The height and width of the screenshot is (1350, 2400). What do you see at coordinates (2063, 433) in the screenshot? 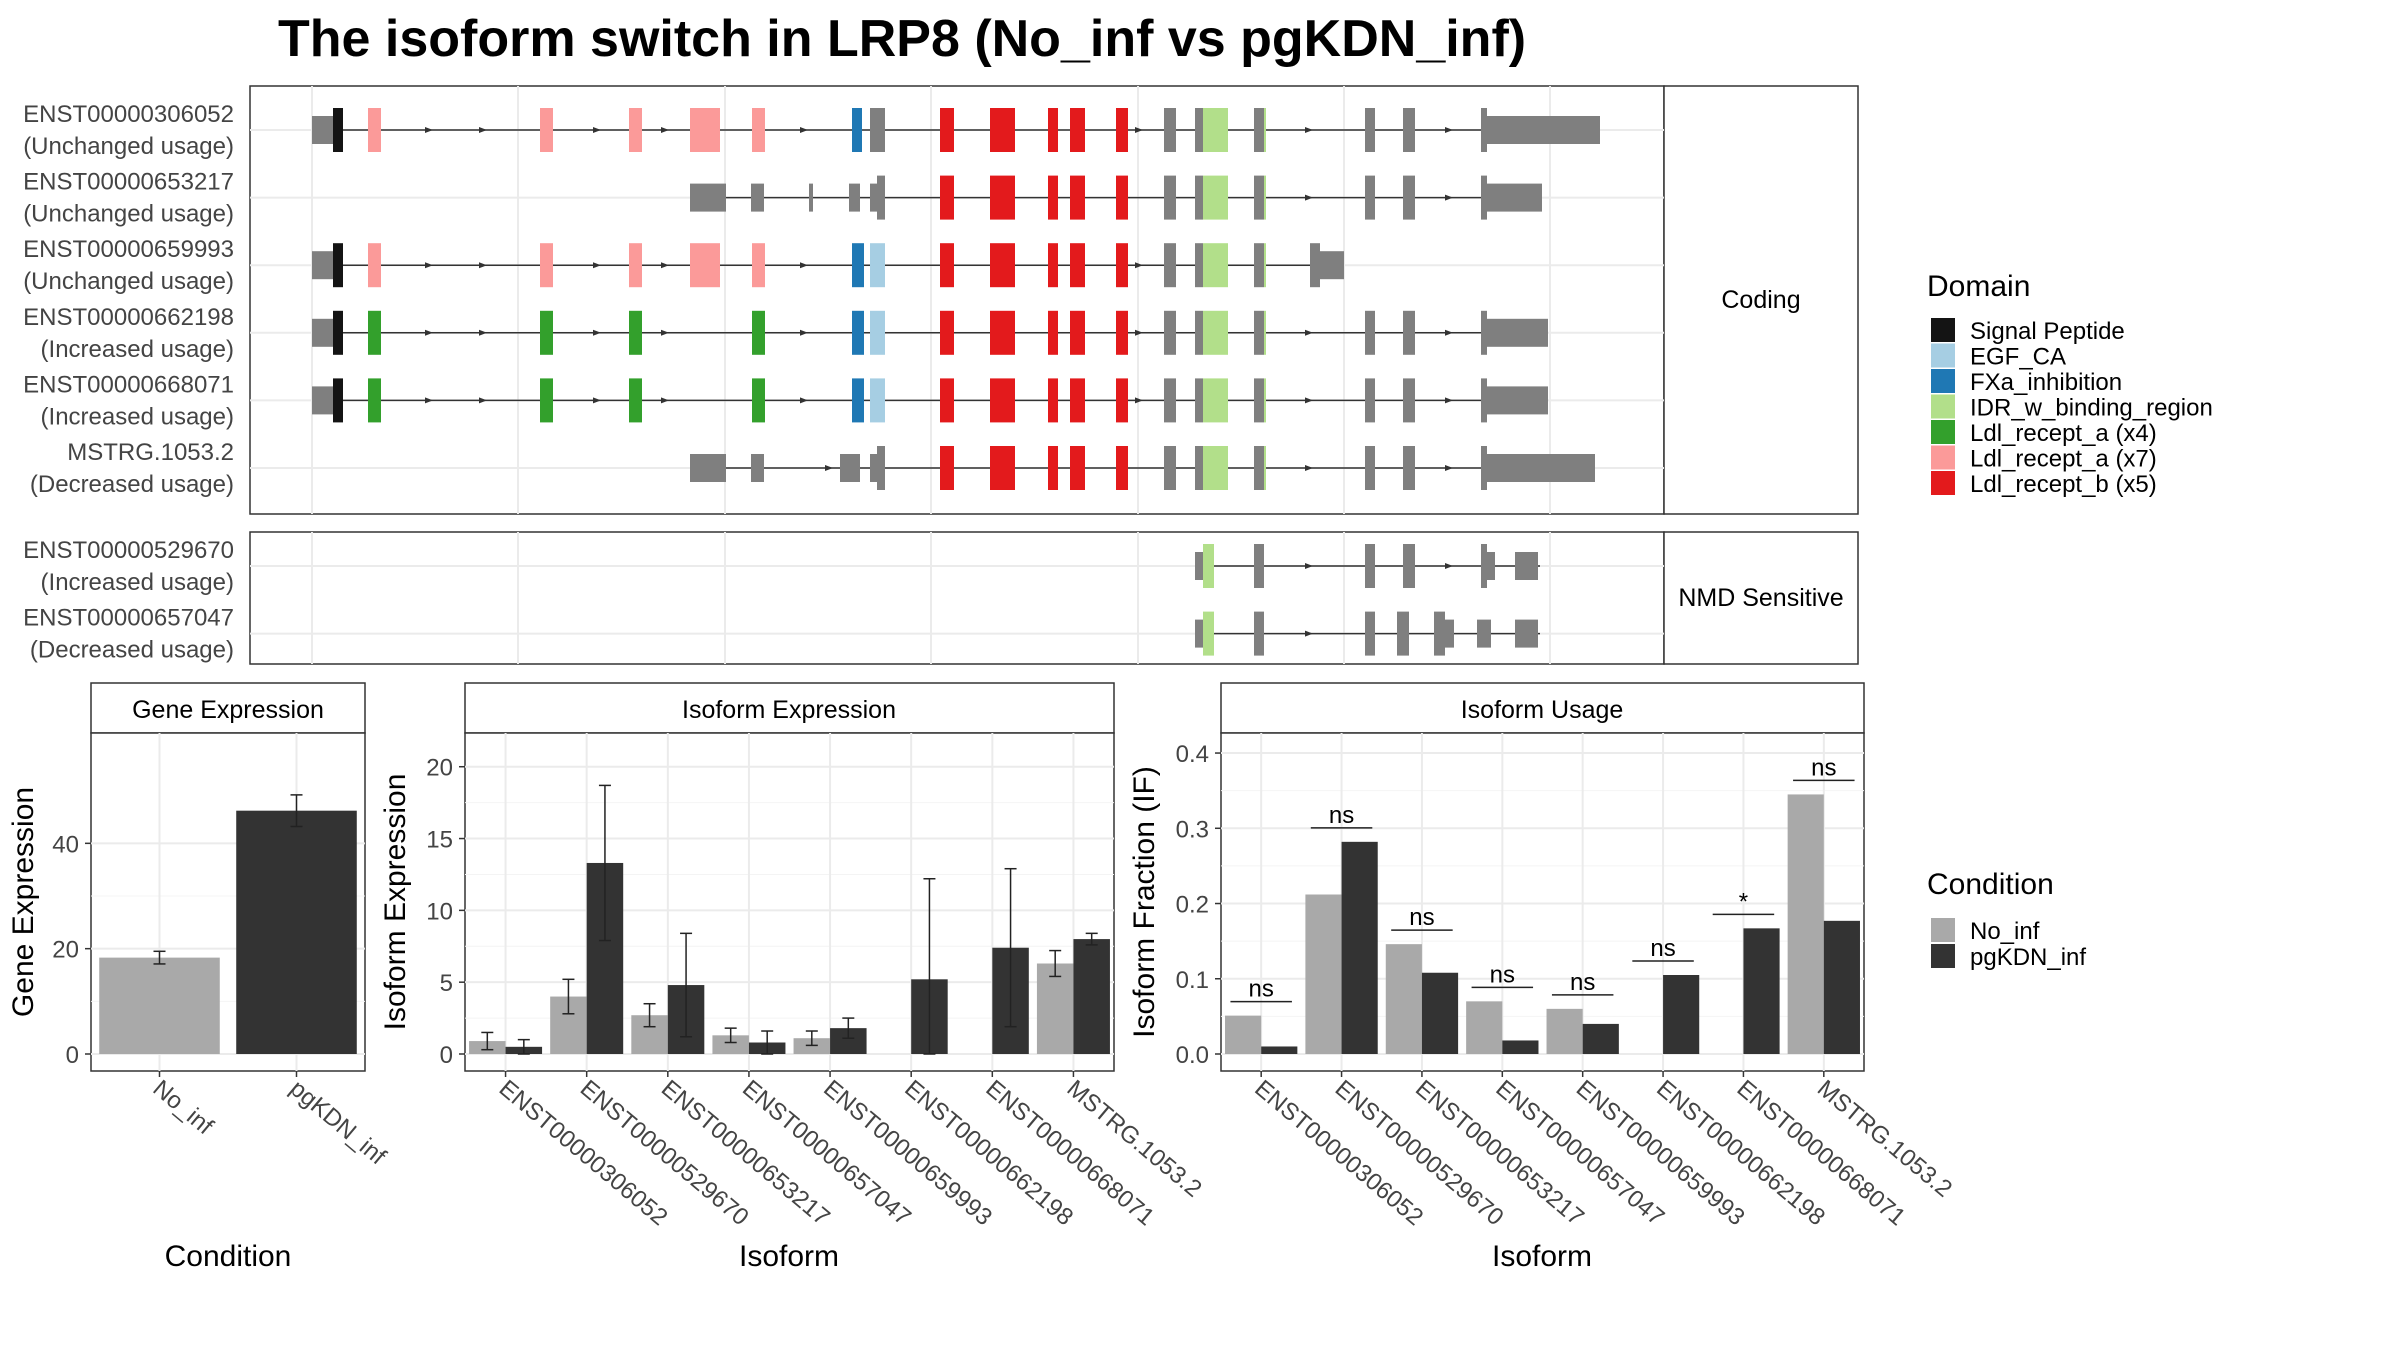
I see `domain-legend-label: Ldl_recept_a (x4)` at bounding box center [2063, 433].